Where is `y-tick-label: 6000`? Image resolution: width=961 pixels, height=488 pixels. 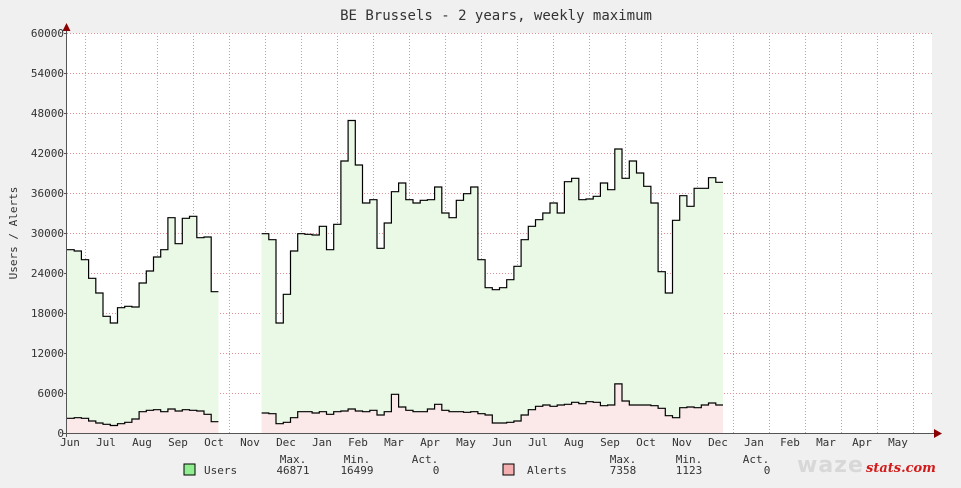
y-tick-label: 6000 is located at coordinates (51, 393).